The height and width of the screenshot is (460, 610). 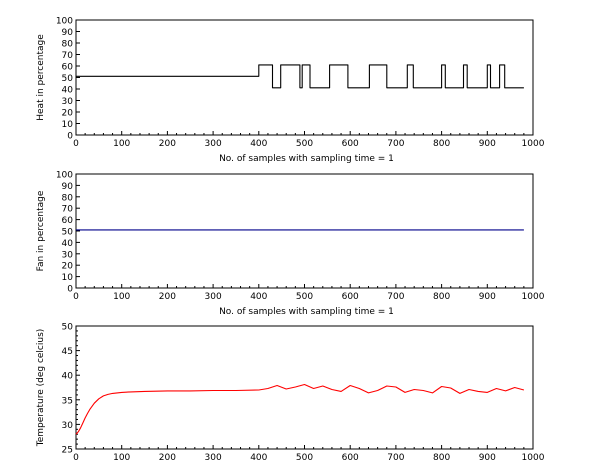 What do you see at coordinates (41, 230) in the screenshot?
I see `y-axis-label: Fan in percentage` at bounding box center [41, 230].